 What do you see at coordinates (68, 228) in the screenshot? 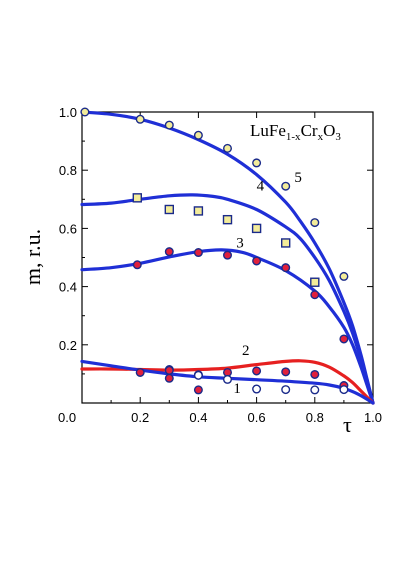
I see `y-tick-label: 0.6` at bounding box center [68, 228].